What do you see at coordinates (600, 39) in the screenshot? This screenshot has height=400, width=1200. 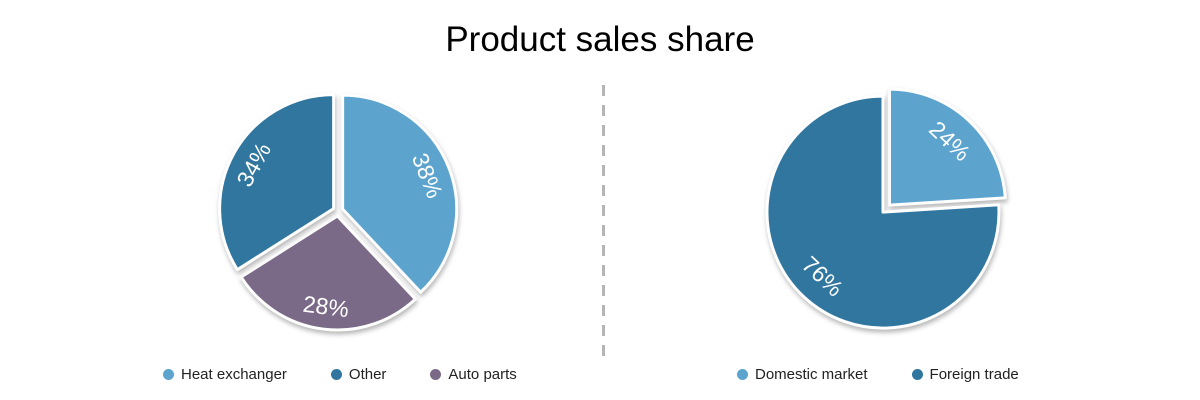 I see `page-title: Product sales share` at bounding box center [600, 39].